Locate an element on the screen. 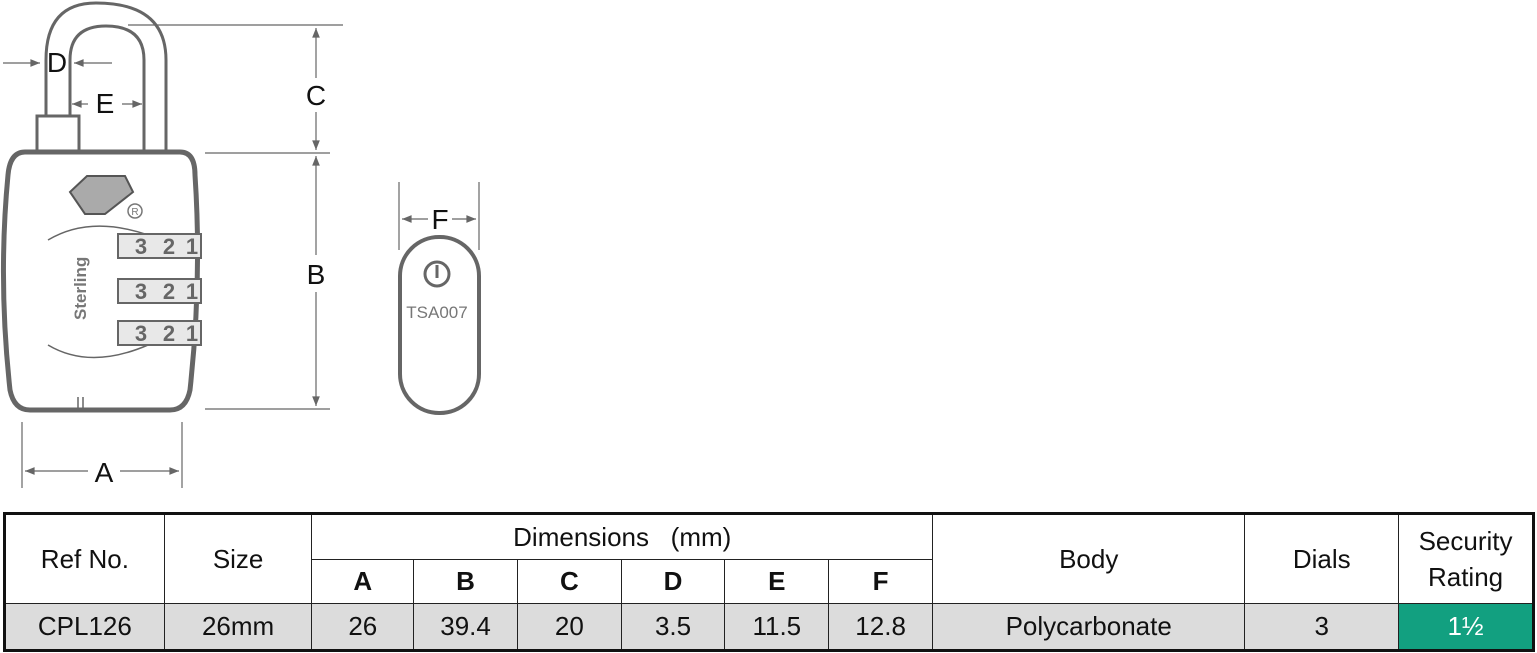 This screenshot has height=653, width=1537. cell-size: 26mm is located at coordinates (238, 627).